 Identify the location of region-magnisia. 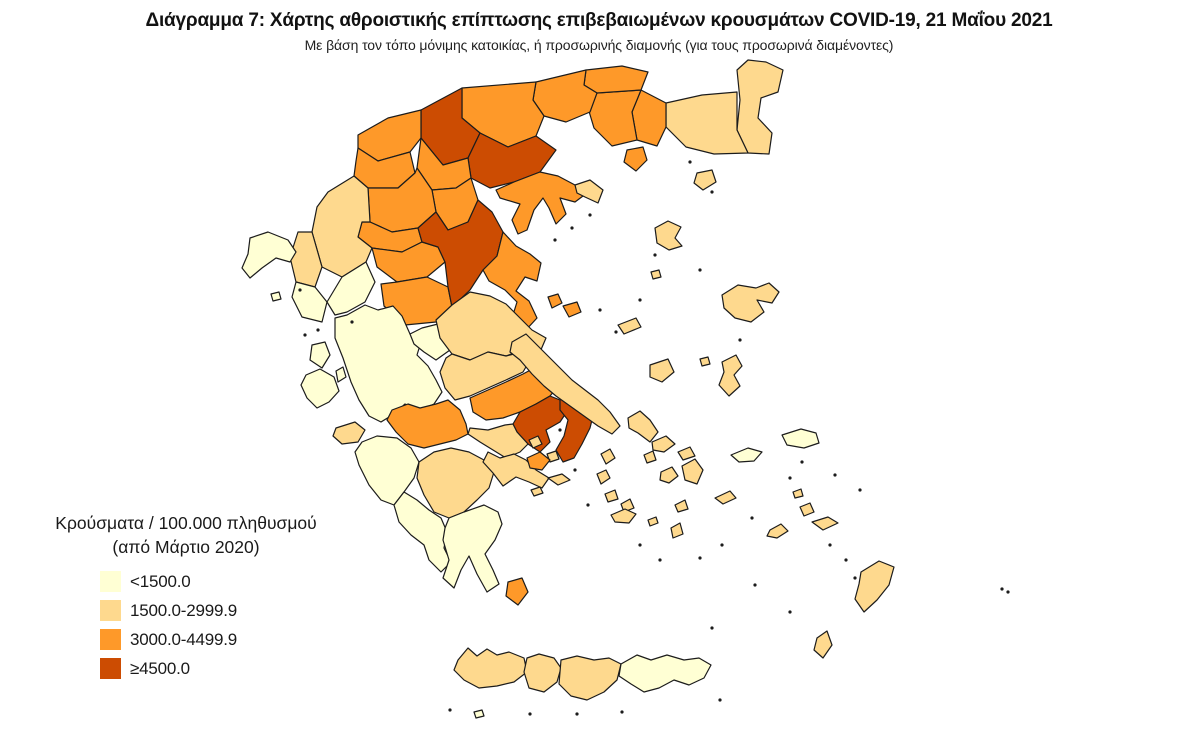
(512, 281).